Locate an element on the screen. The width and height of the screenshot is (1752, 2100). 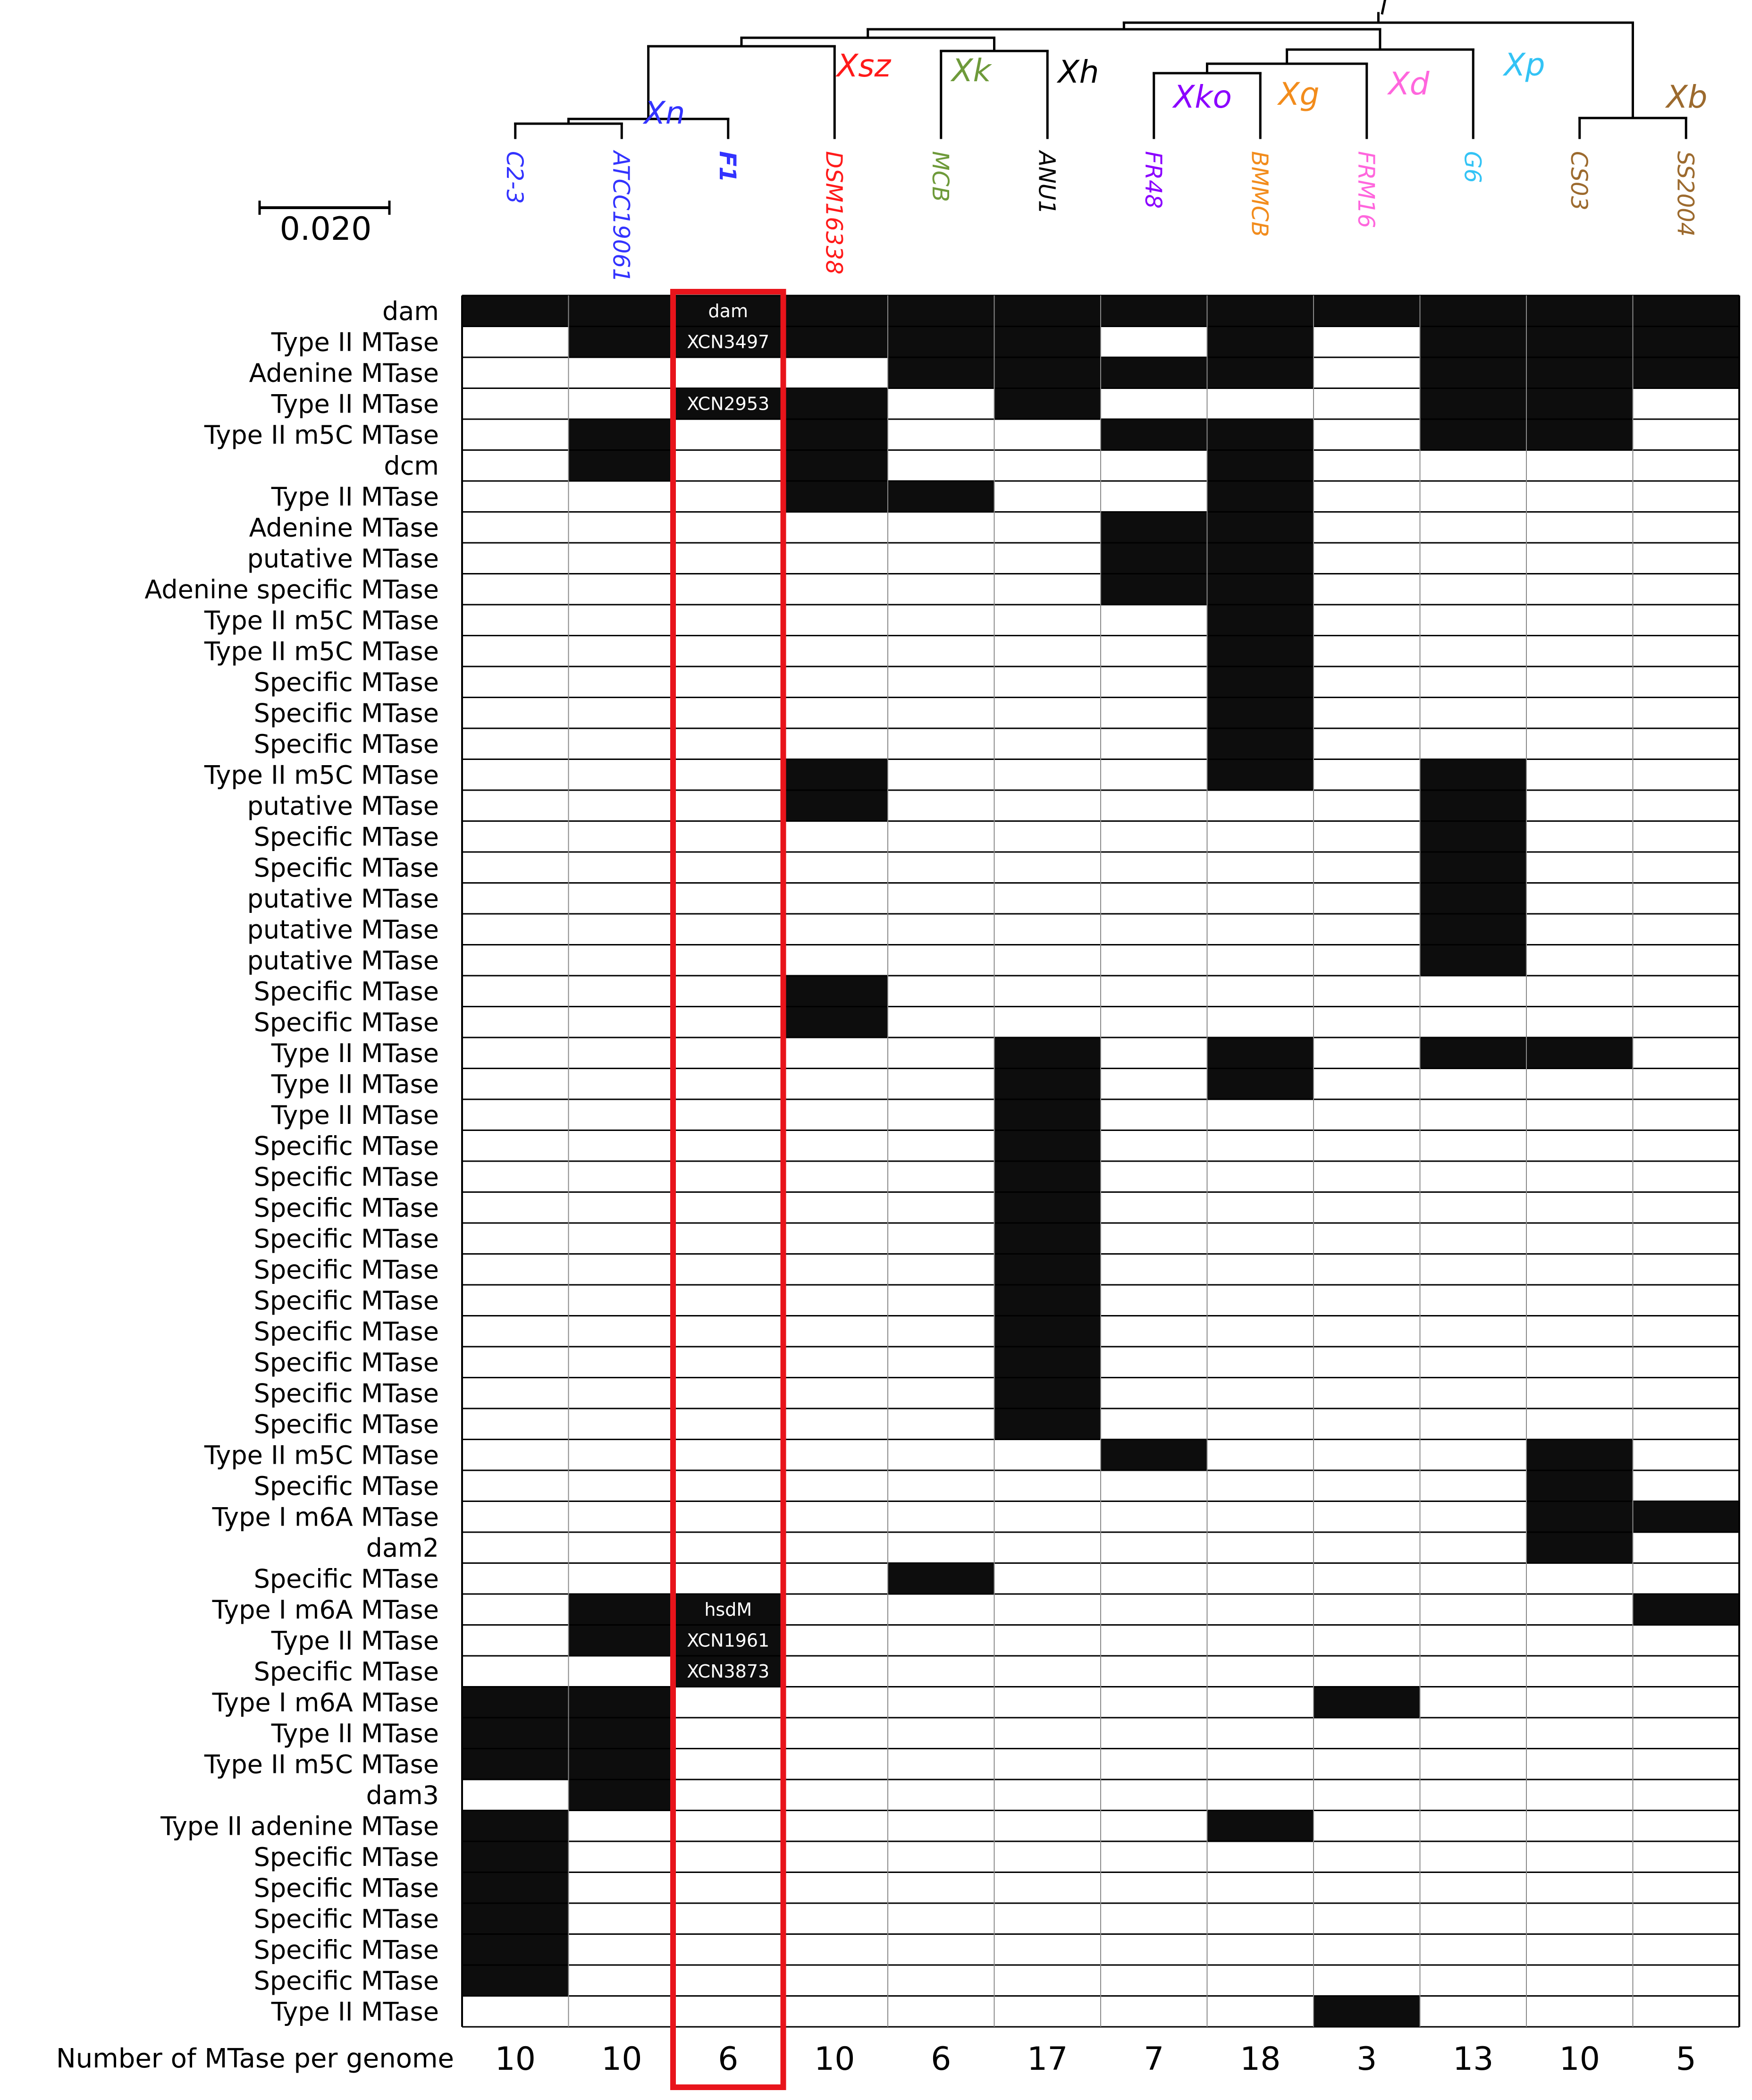
gene-labels: dam XCN3497 XCN2953 hsdM XCN1961 XCN3873 is located at coordinates (728, 992).